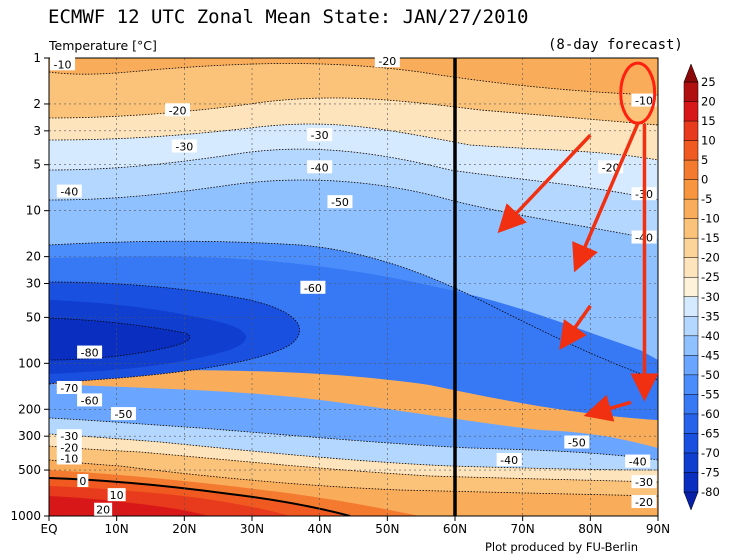  I want to click on colorbar-top-triangle, so click(691, 73).